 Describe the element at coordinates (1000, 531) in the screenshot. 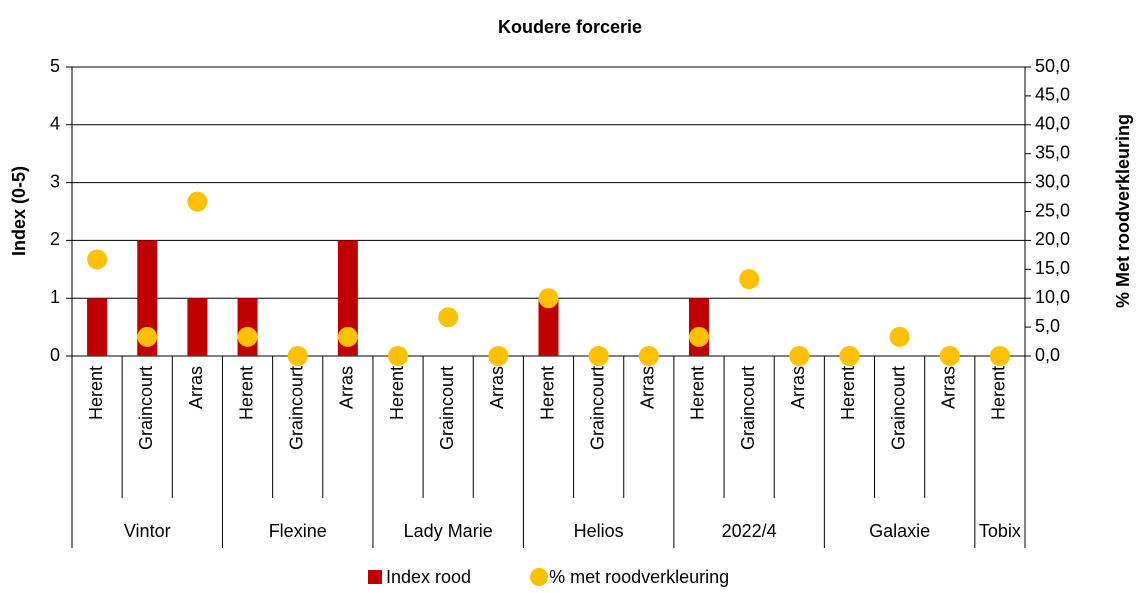

I see `group-label: Tobix` at that location.